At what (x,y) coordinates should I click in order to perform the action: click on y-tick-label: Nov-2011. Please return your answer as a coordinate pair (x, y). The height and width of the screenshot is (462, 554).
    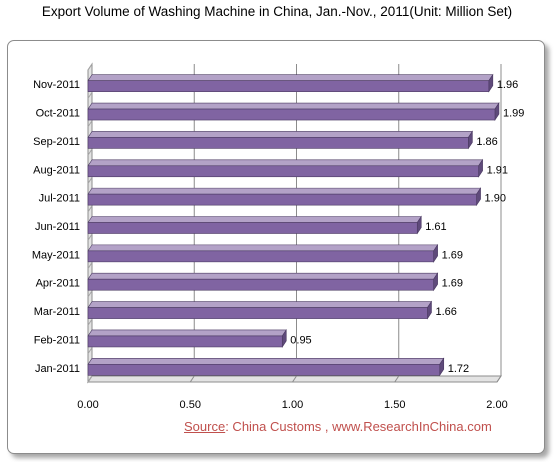
    Looking at the image, I should click on (56, 85).